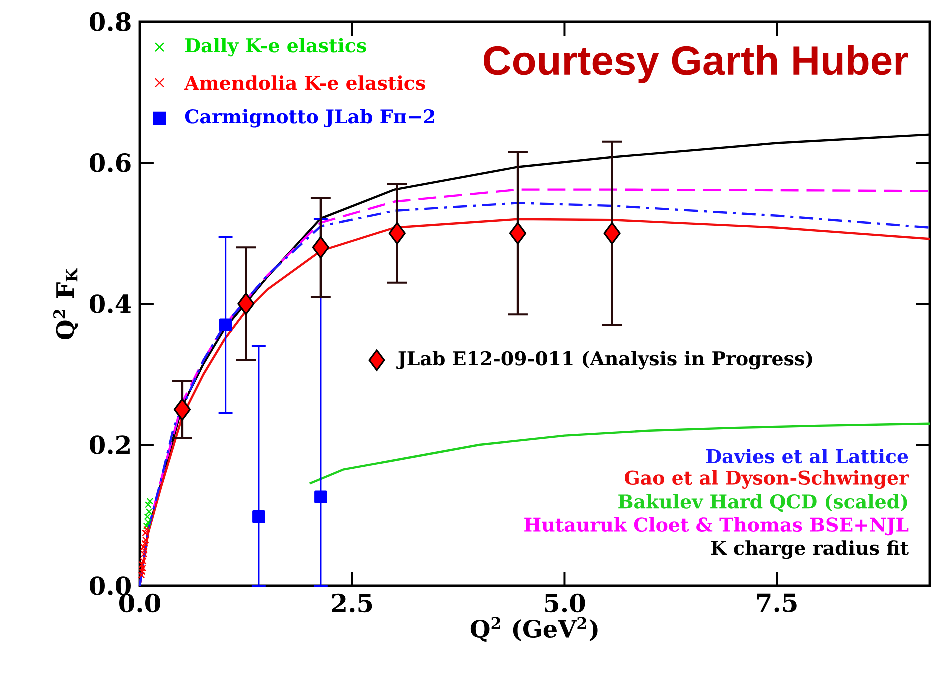  I want to click on x-tick-label: 7.5, so click(777, 603).